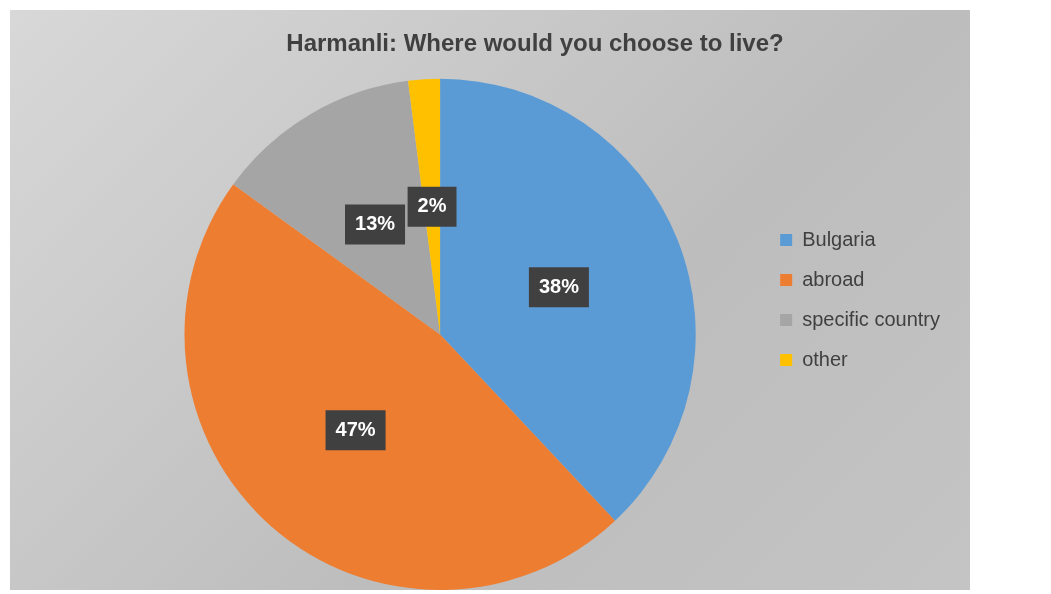 This screenshot has height=594, width=1051. I want to click on data-label: 2%, so click(432, 205).